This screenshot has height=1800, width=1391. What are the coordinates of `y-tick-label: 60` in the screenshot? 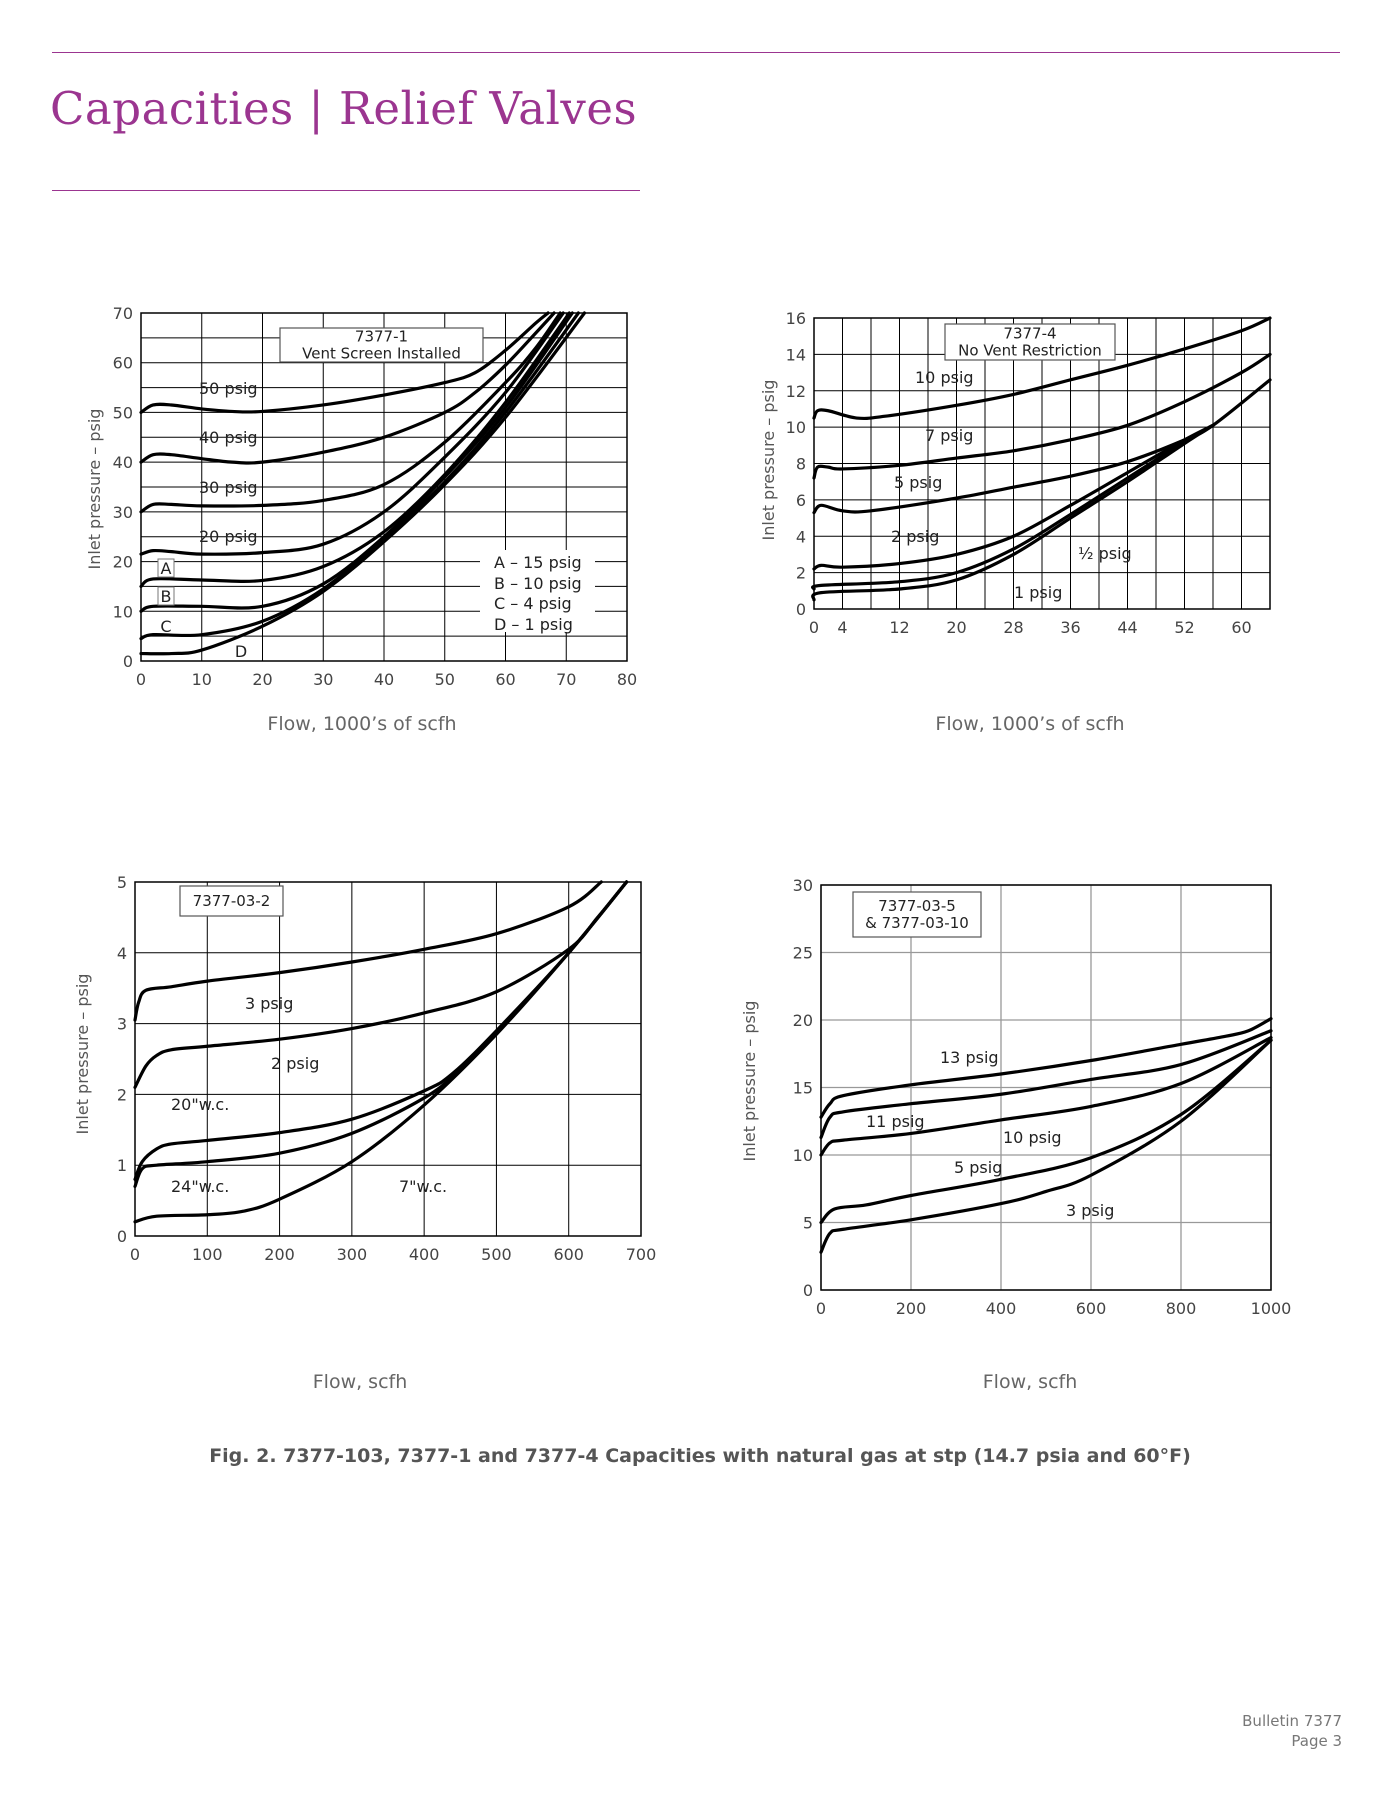 It's located at (123, 363).